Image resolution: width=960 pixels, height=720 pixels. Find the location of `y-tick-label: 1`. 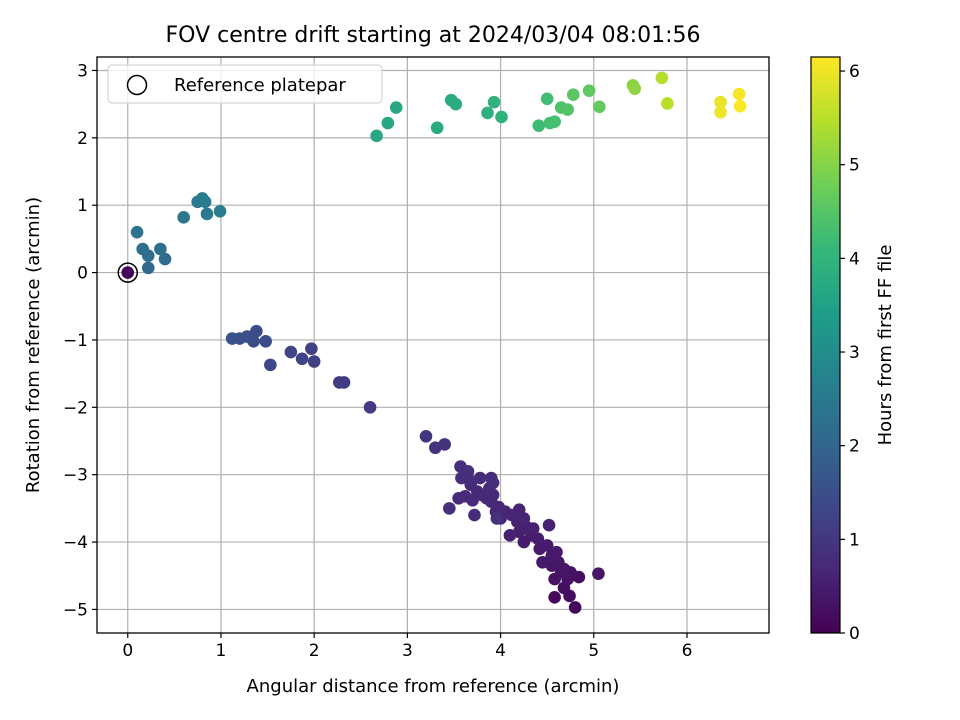

y-tick-label: 1 is located at coordinates (82, 206).